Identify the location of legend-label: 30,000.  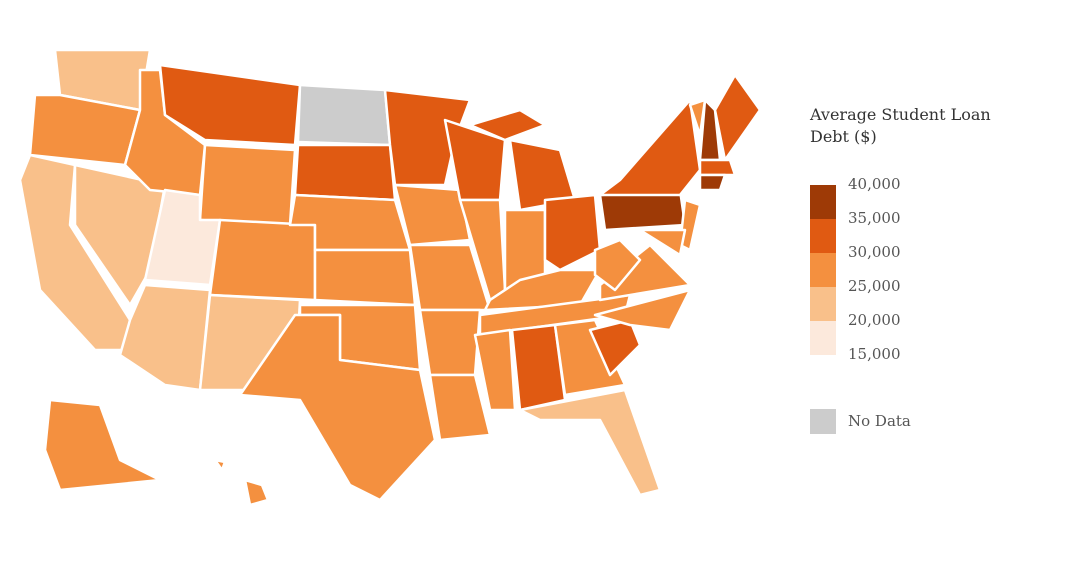
(874, 252).